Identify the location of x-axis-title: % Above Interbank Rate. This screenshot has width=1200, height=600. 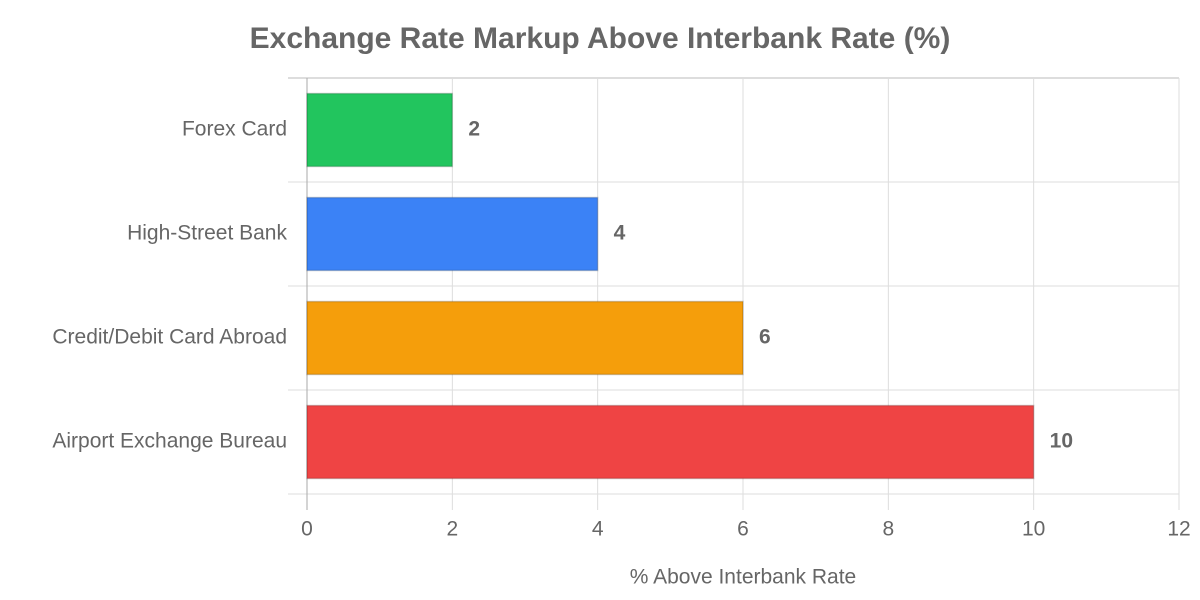
(743, 577).